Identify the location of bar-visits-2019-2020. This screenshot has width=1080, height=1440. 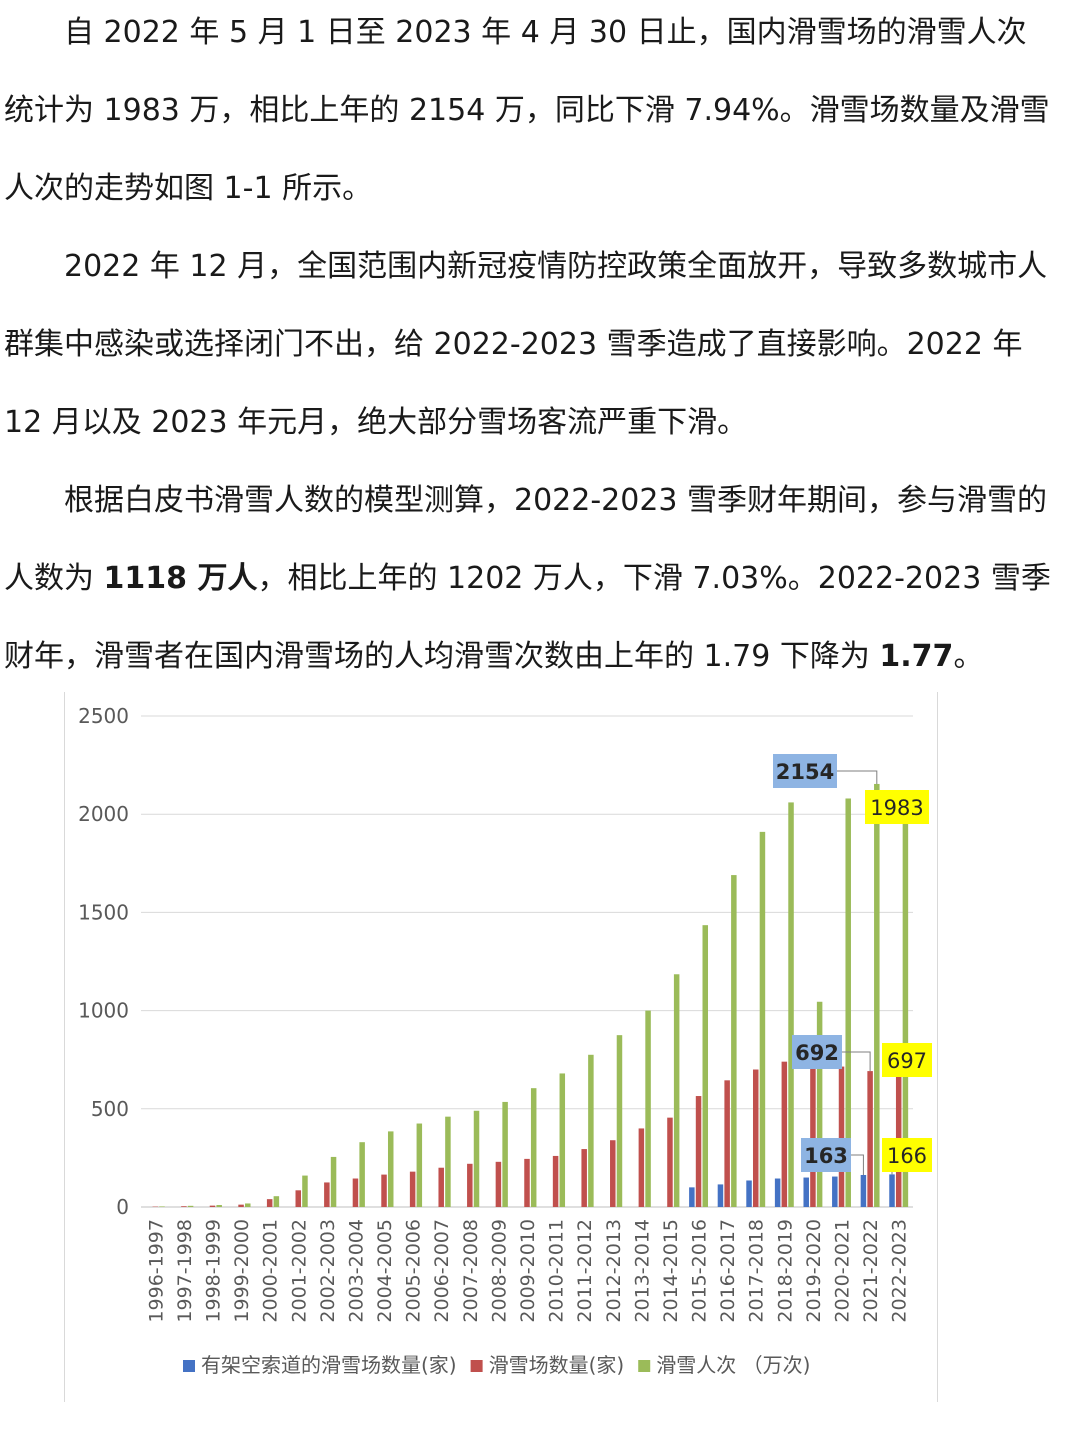
(819, 1104).